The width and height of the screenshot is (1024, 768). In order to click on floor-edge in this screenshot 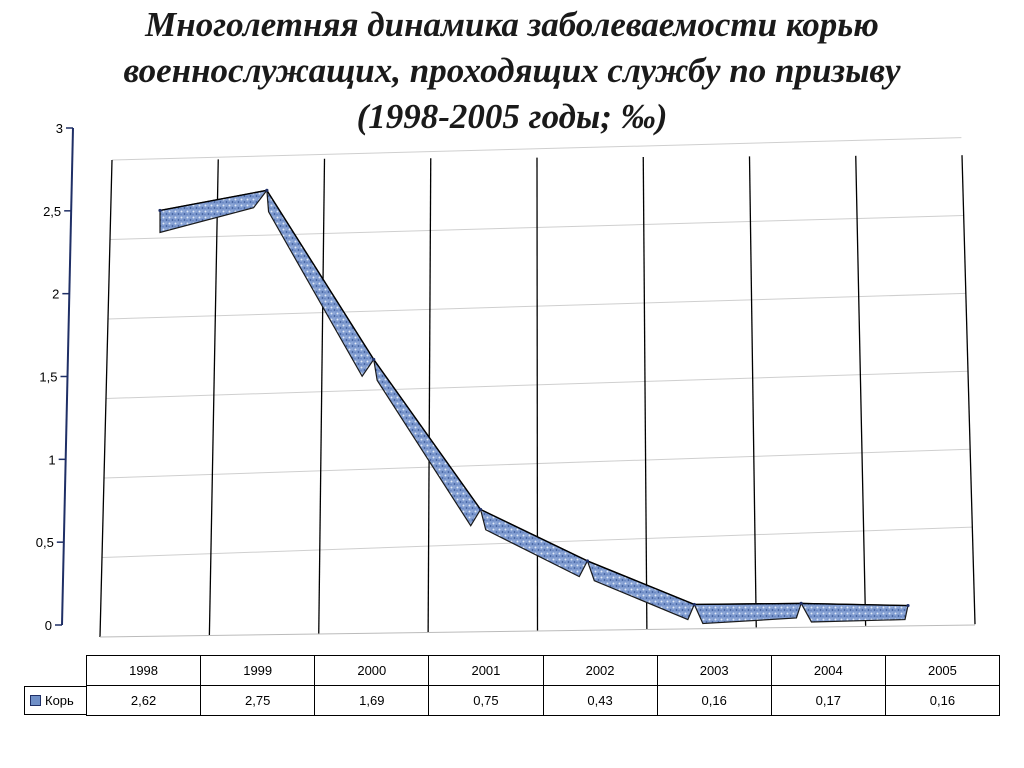, I will do `click(537, 631)`.